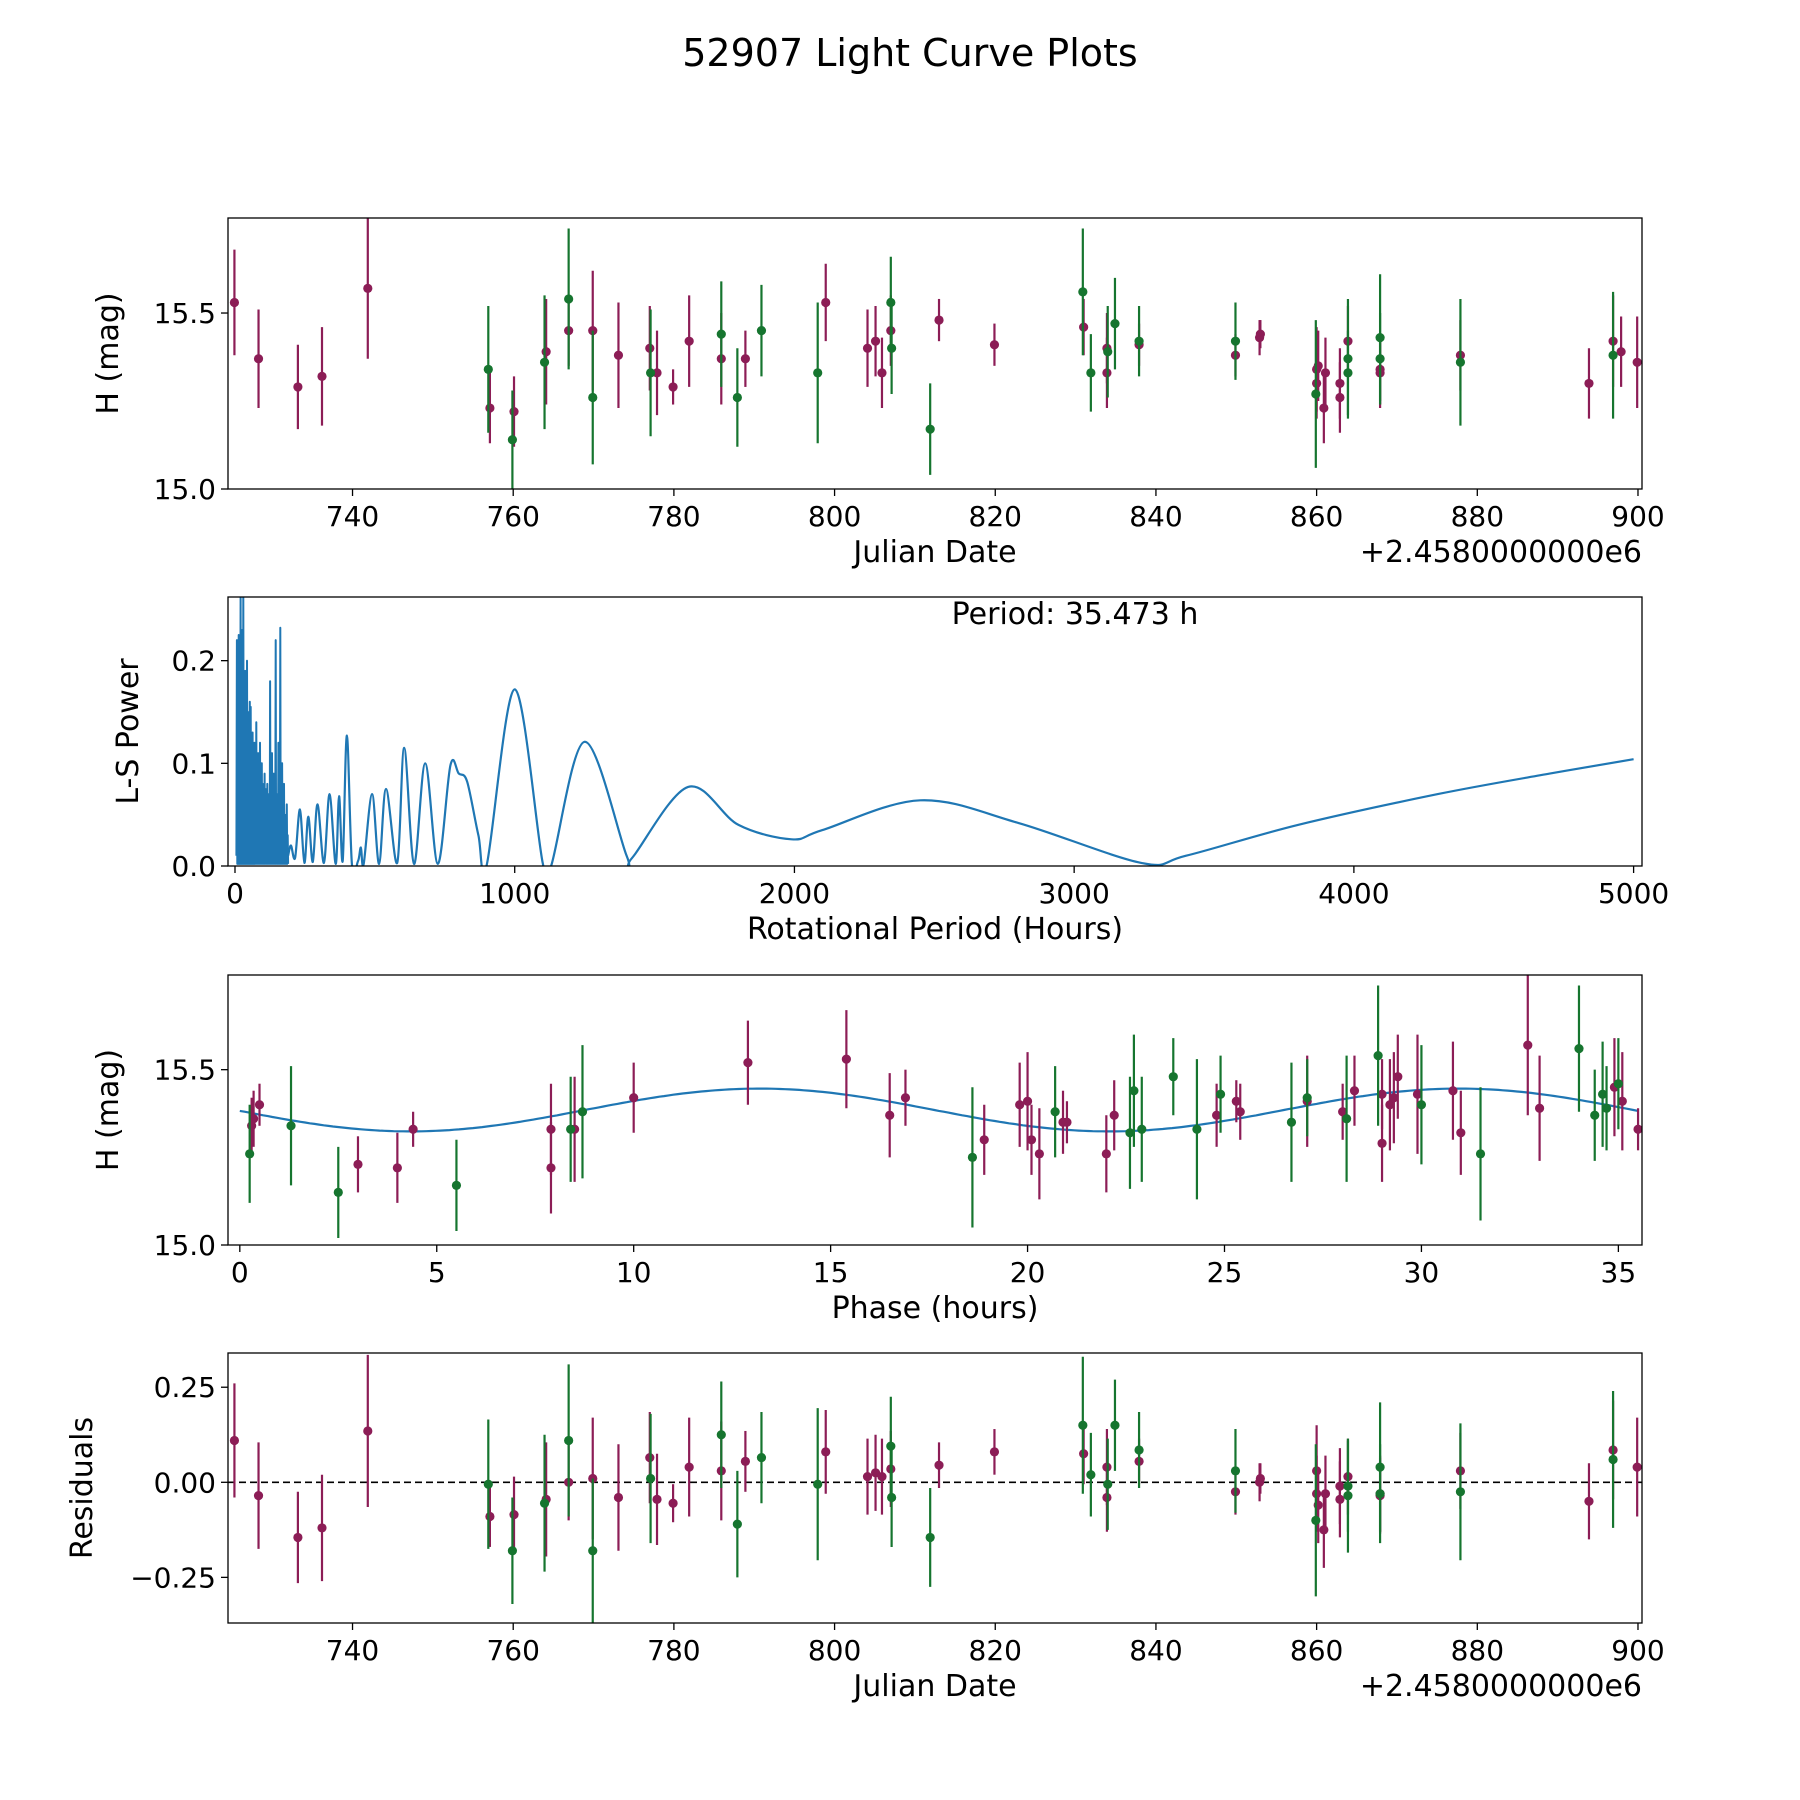 The image size is (1800, 1800). What do you see at coordinates (834, 1650) in the screenshot?
I see `x-tick-label: 800` at bounding box center [834, 1650].